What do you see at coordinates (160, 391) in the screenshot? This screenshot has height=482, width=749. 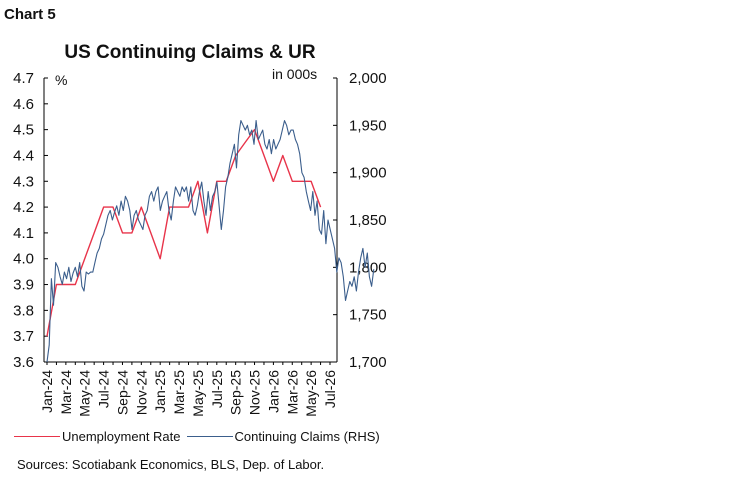 I see `x-tick-label: Jan-25` at bounding box center [160, 391].